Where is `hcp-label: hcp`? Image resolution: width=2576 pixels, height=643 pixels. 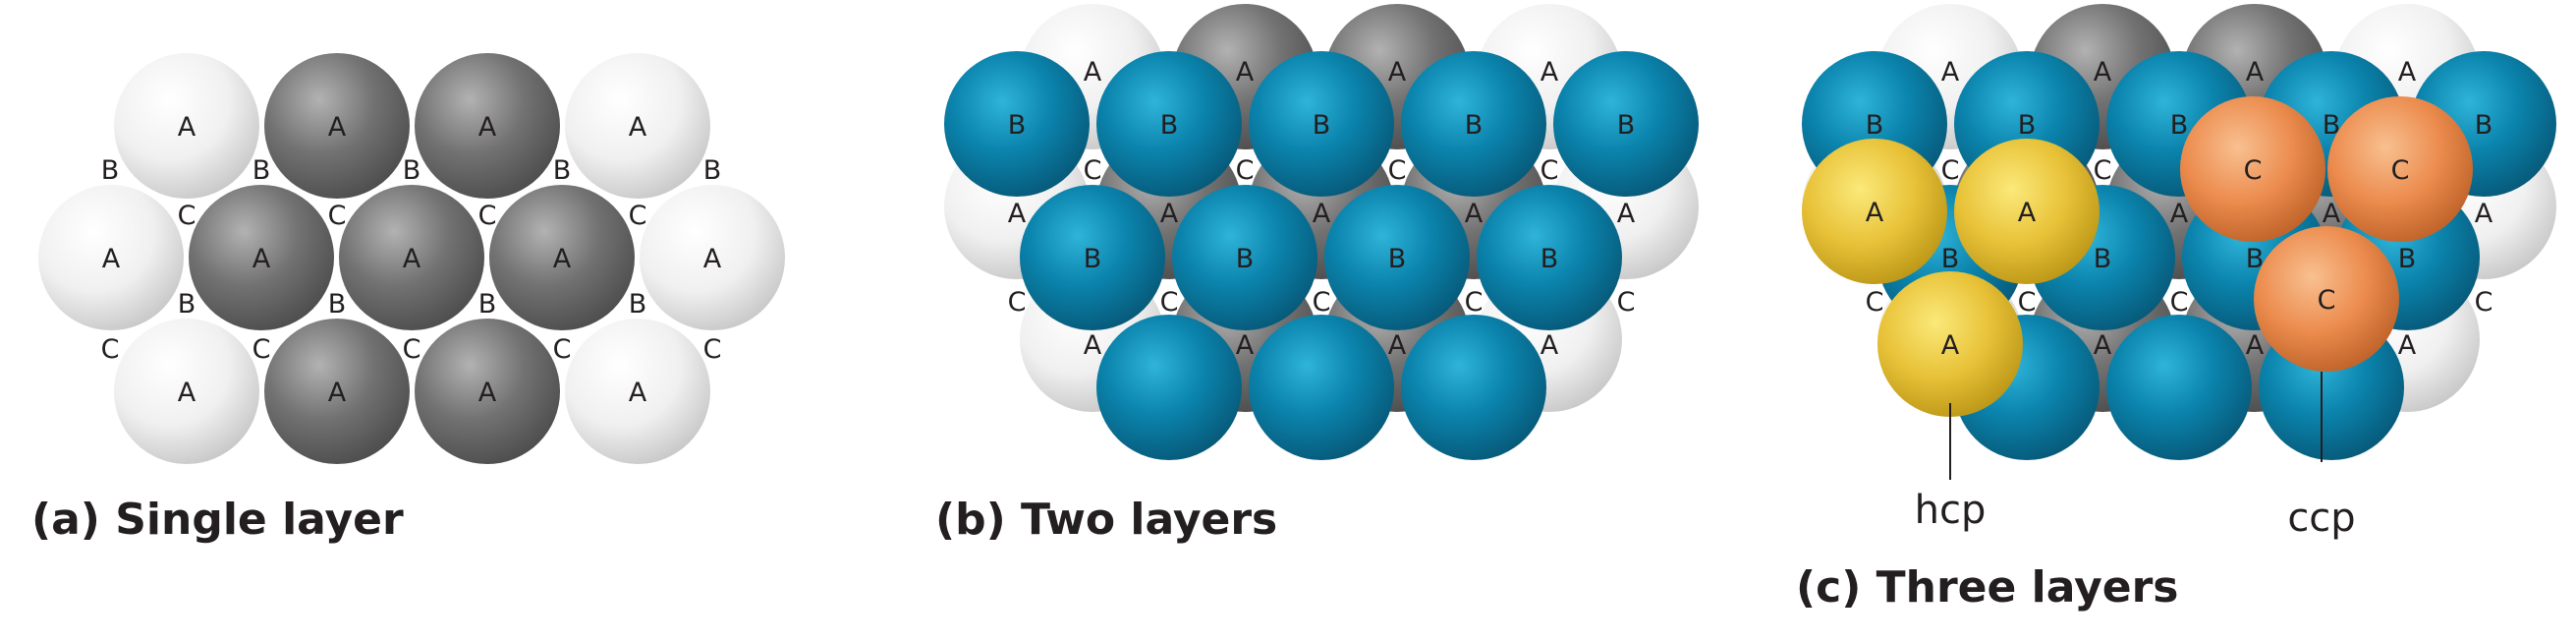 hcp-label: hcp is located at coordinates (1951, 510).